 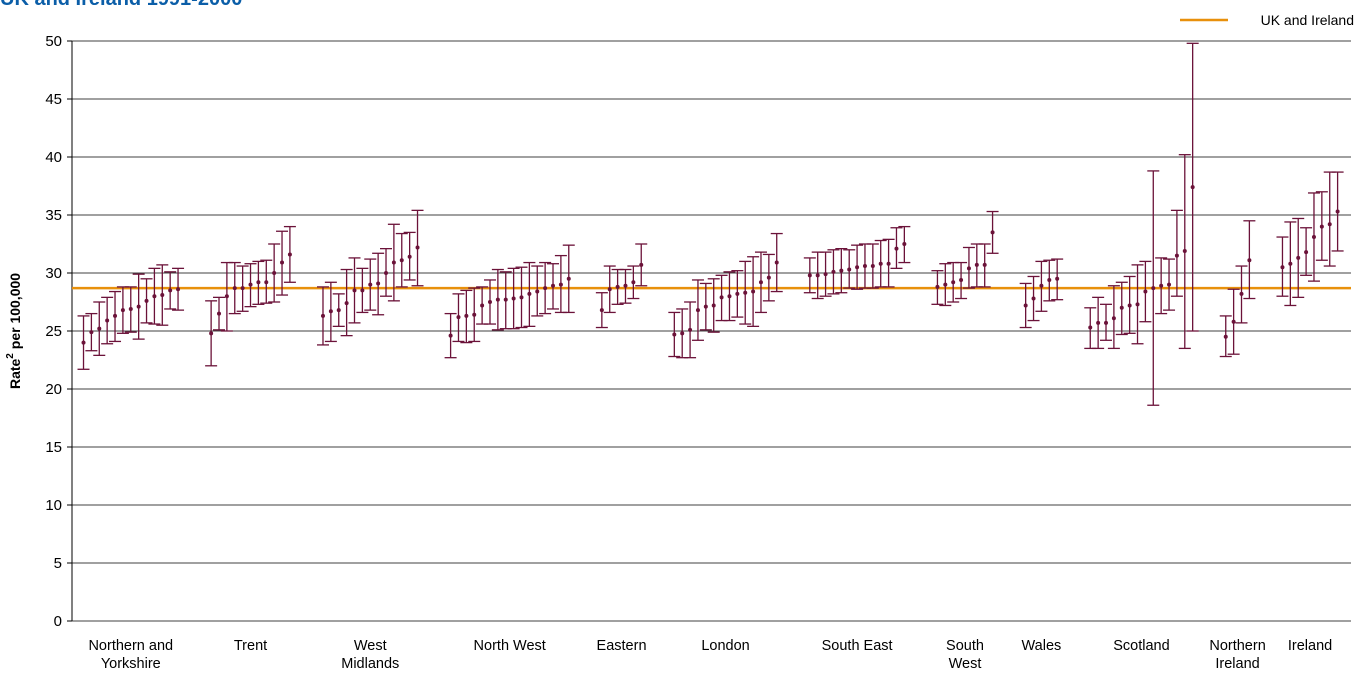 What do you see at coordinates (510, 646) in the screenshot?
I see `category-label: North West` at bounding box center [510, 646].